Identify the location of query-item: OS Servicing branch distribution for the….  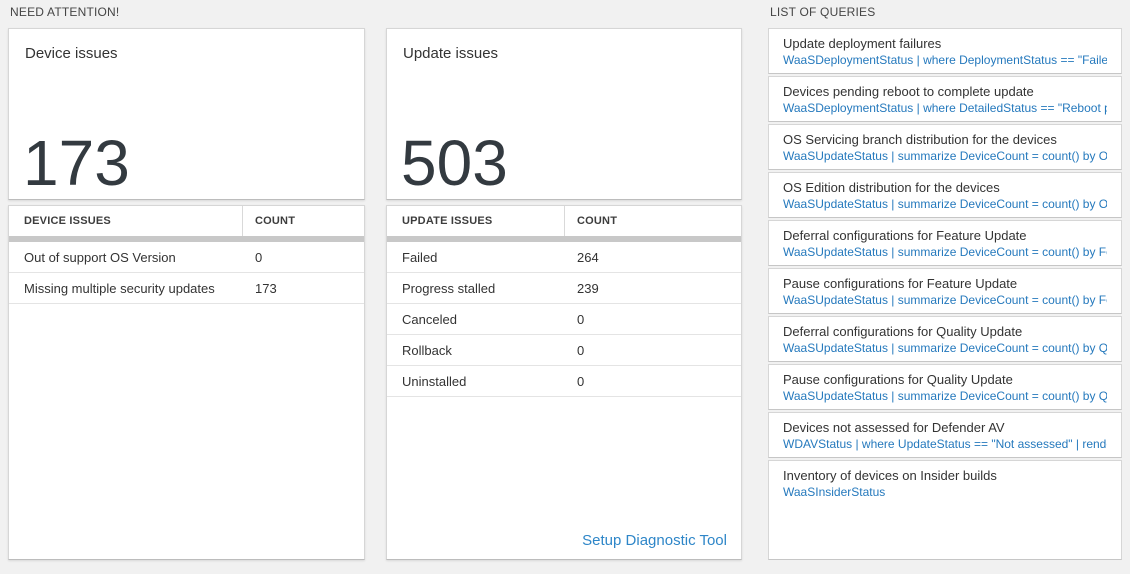
(945, 147).